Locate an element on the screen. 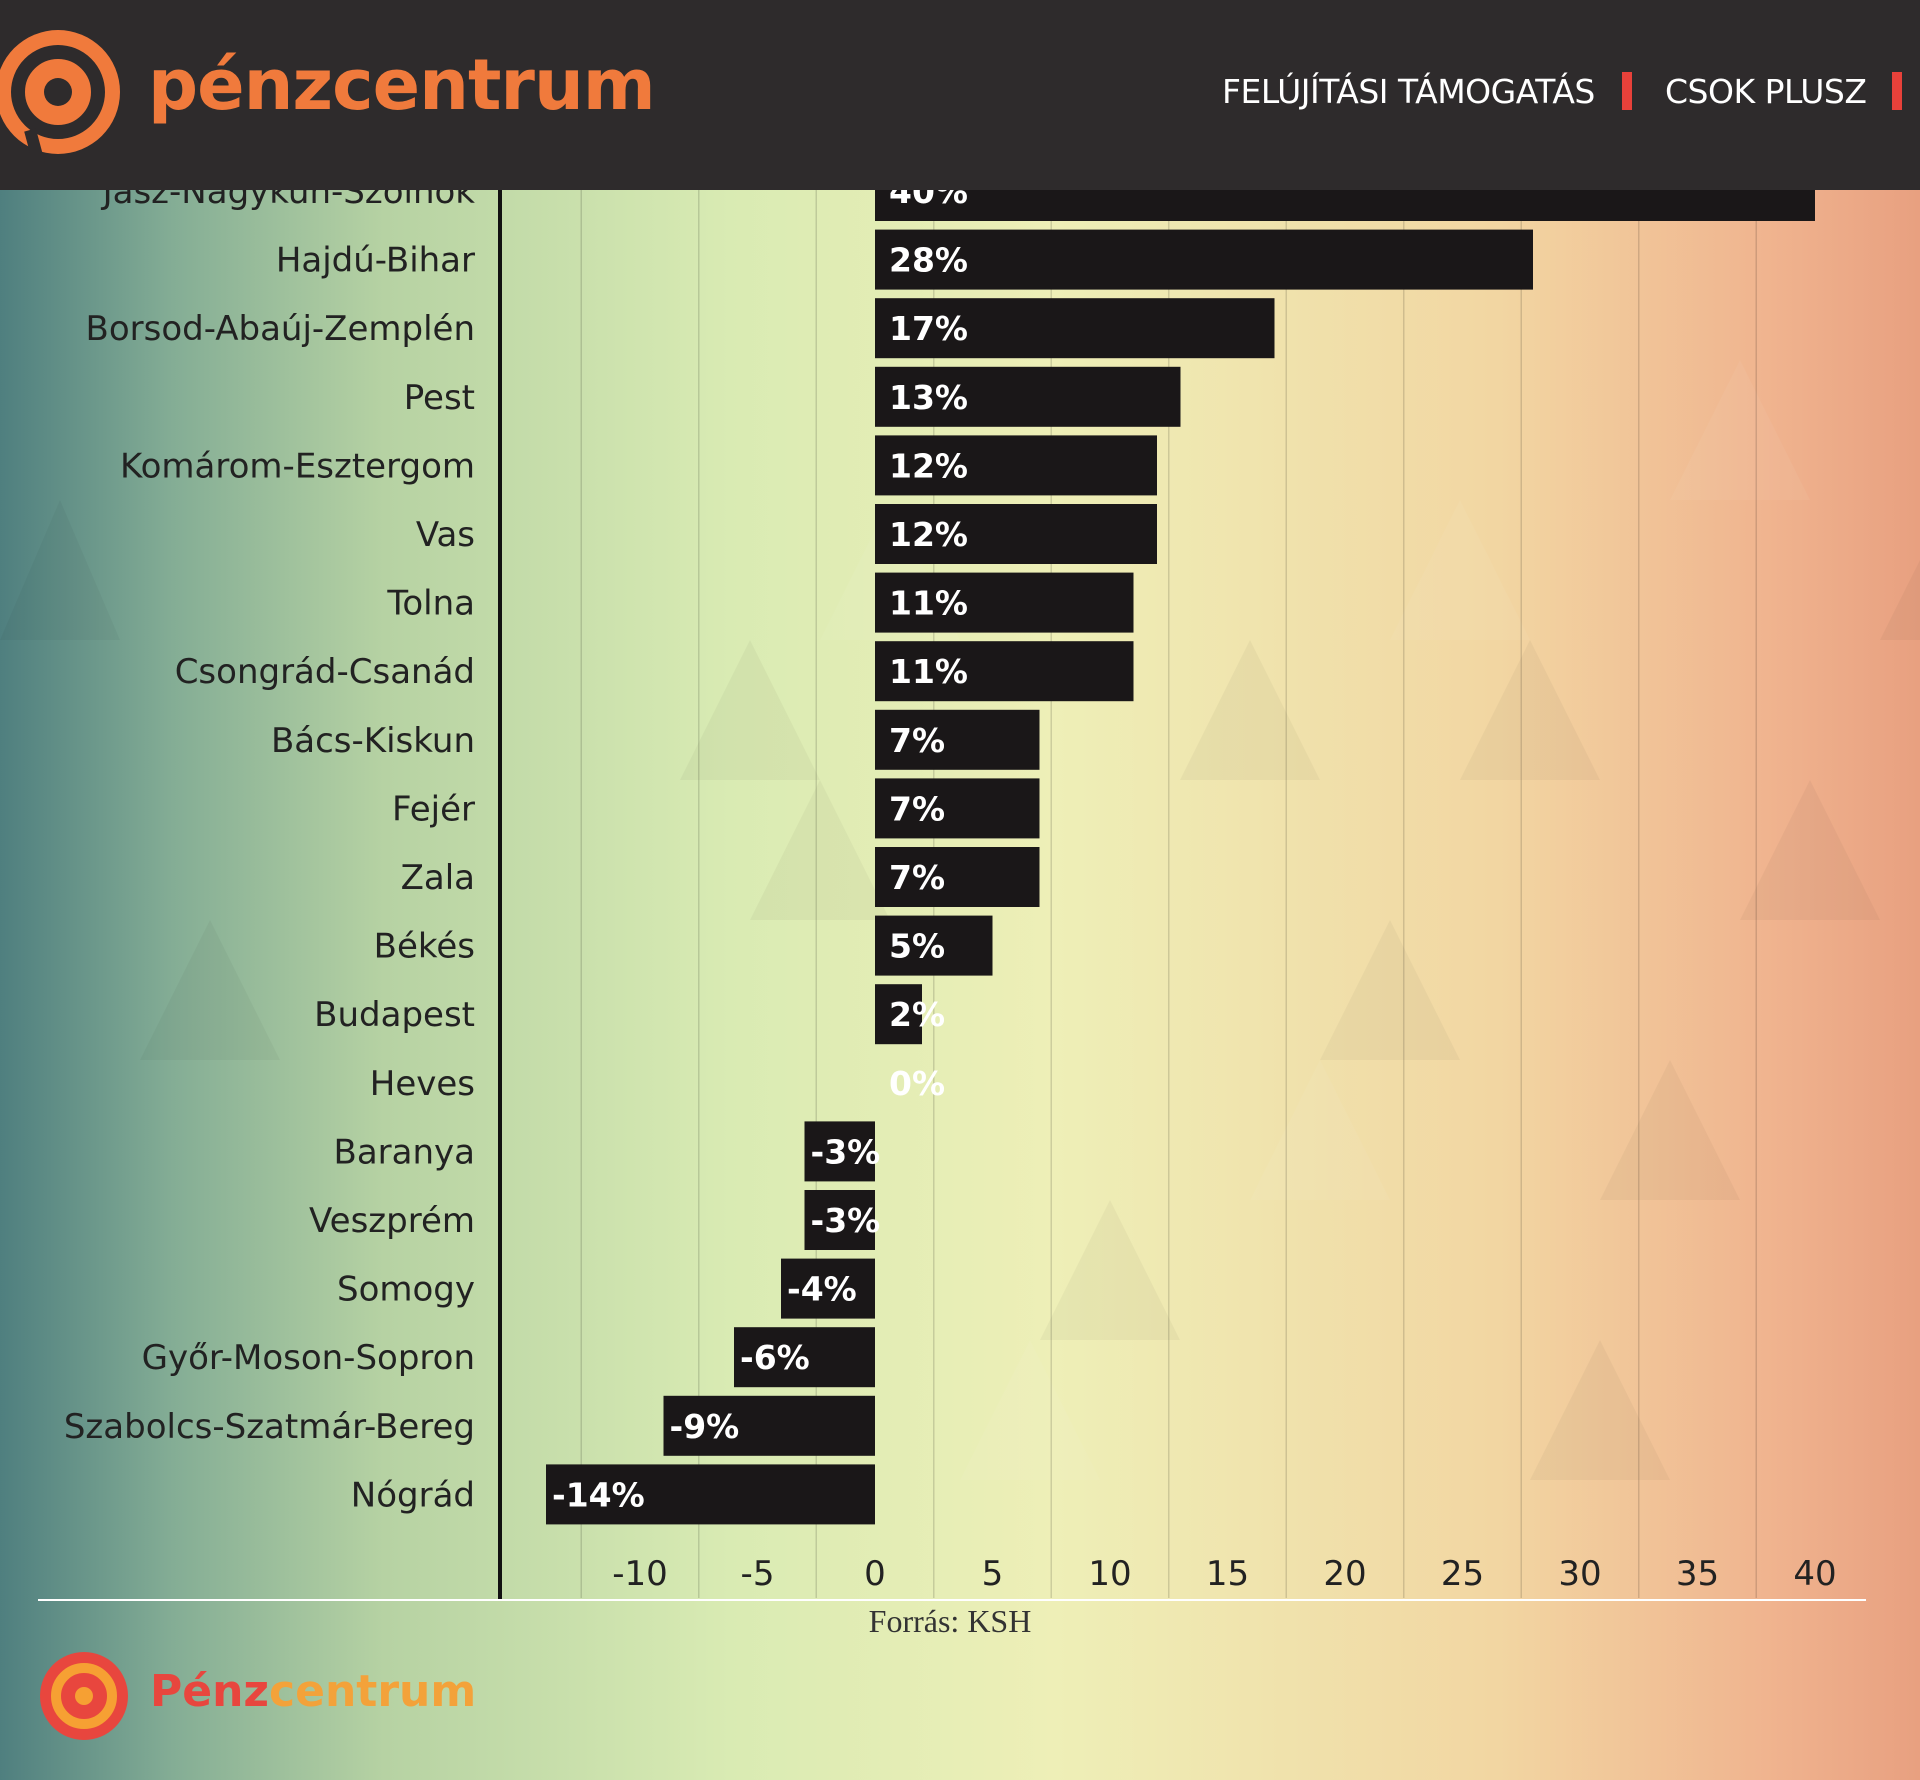 The height and width of the screenshot is (1780, 1920). data-label: 0% is located at coordinates (917, 1083).